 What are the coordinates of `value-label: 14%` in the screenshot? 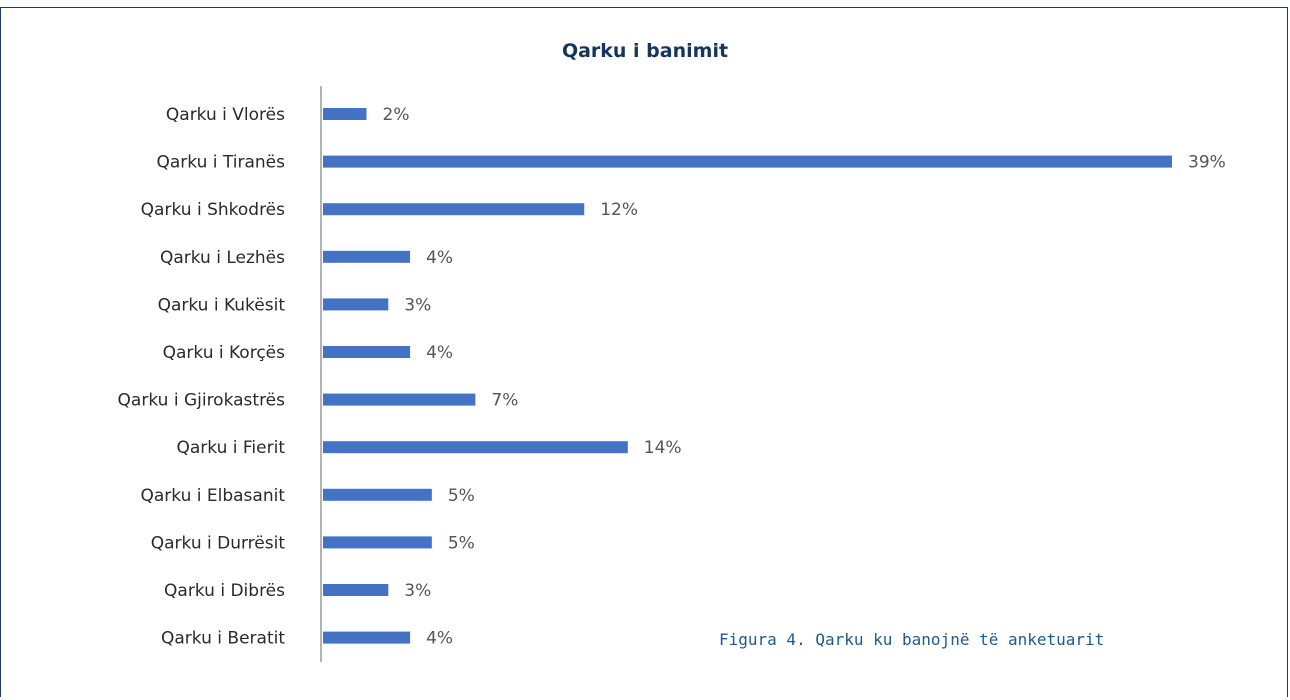 It's located at (663, 448).